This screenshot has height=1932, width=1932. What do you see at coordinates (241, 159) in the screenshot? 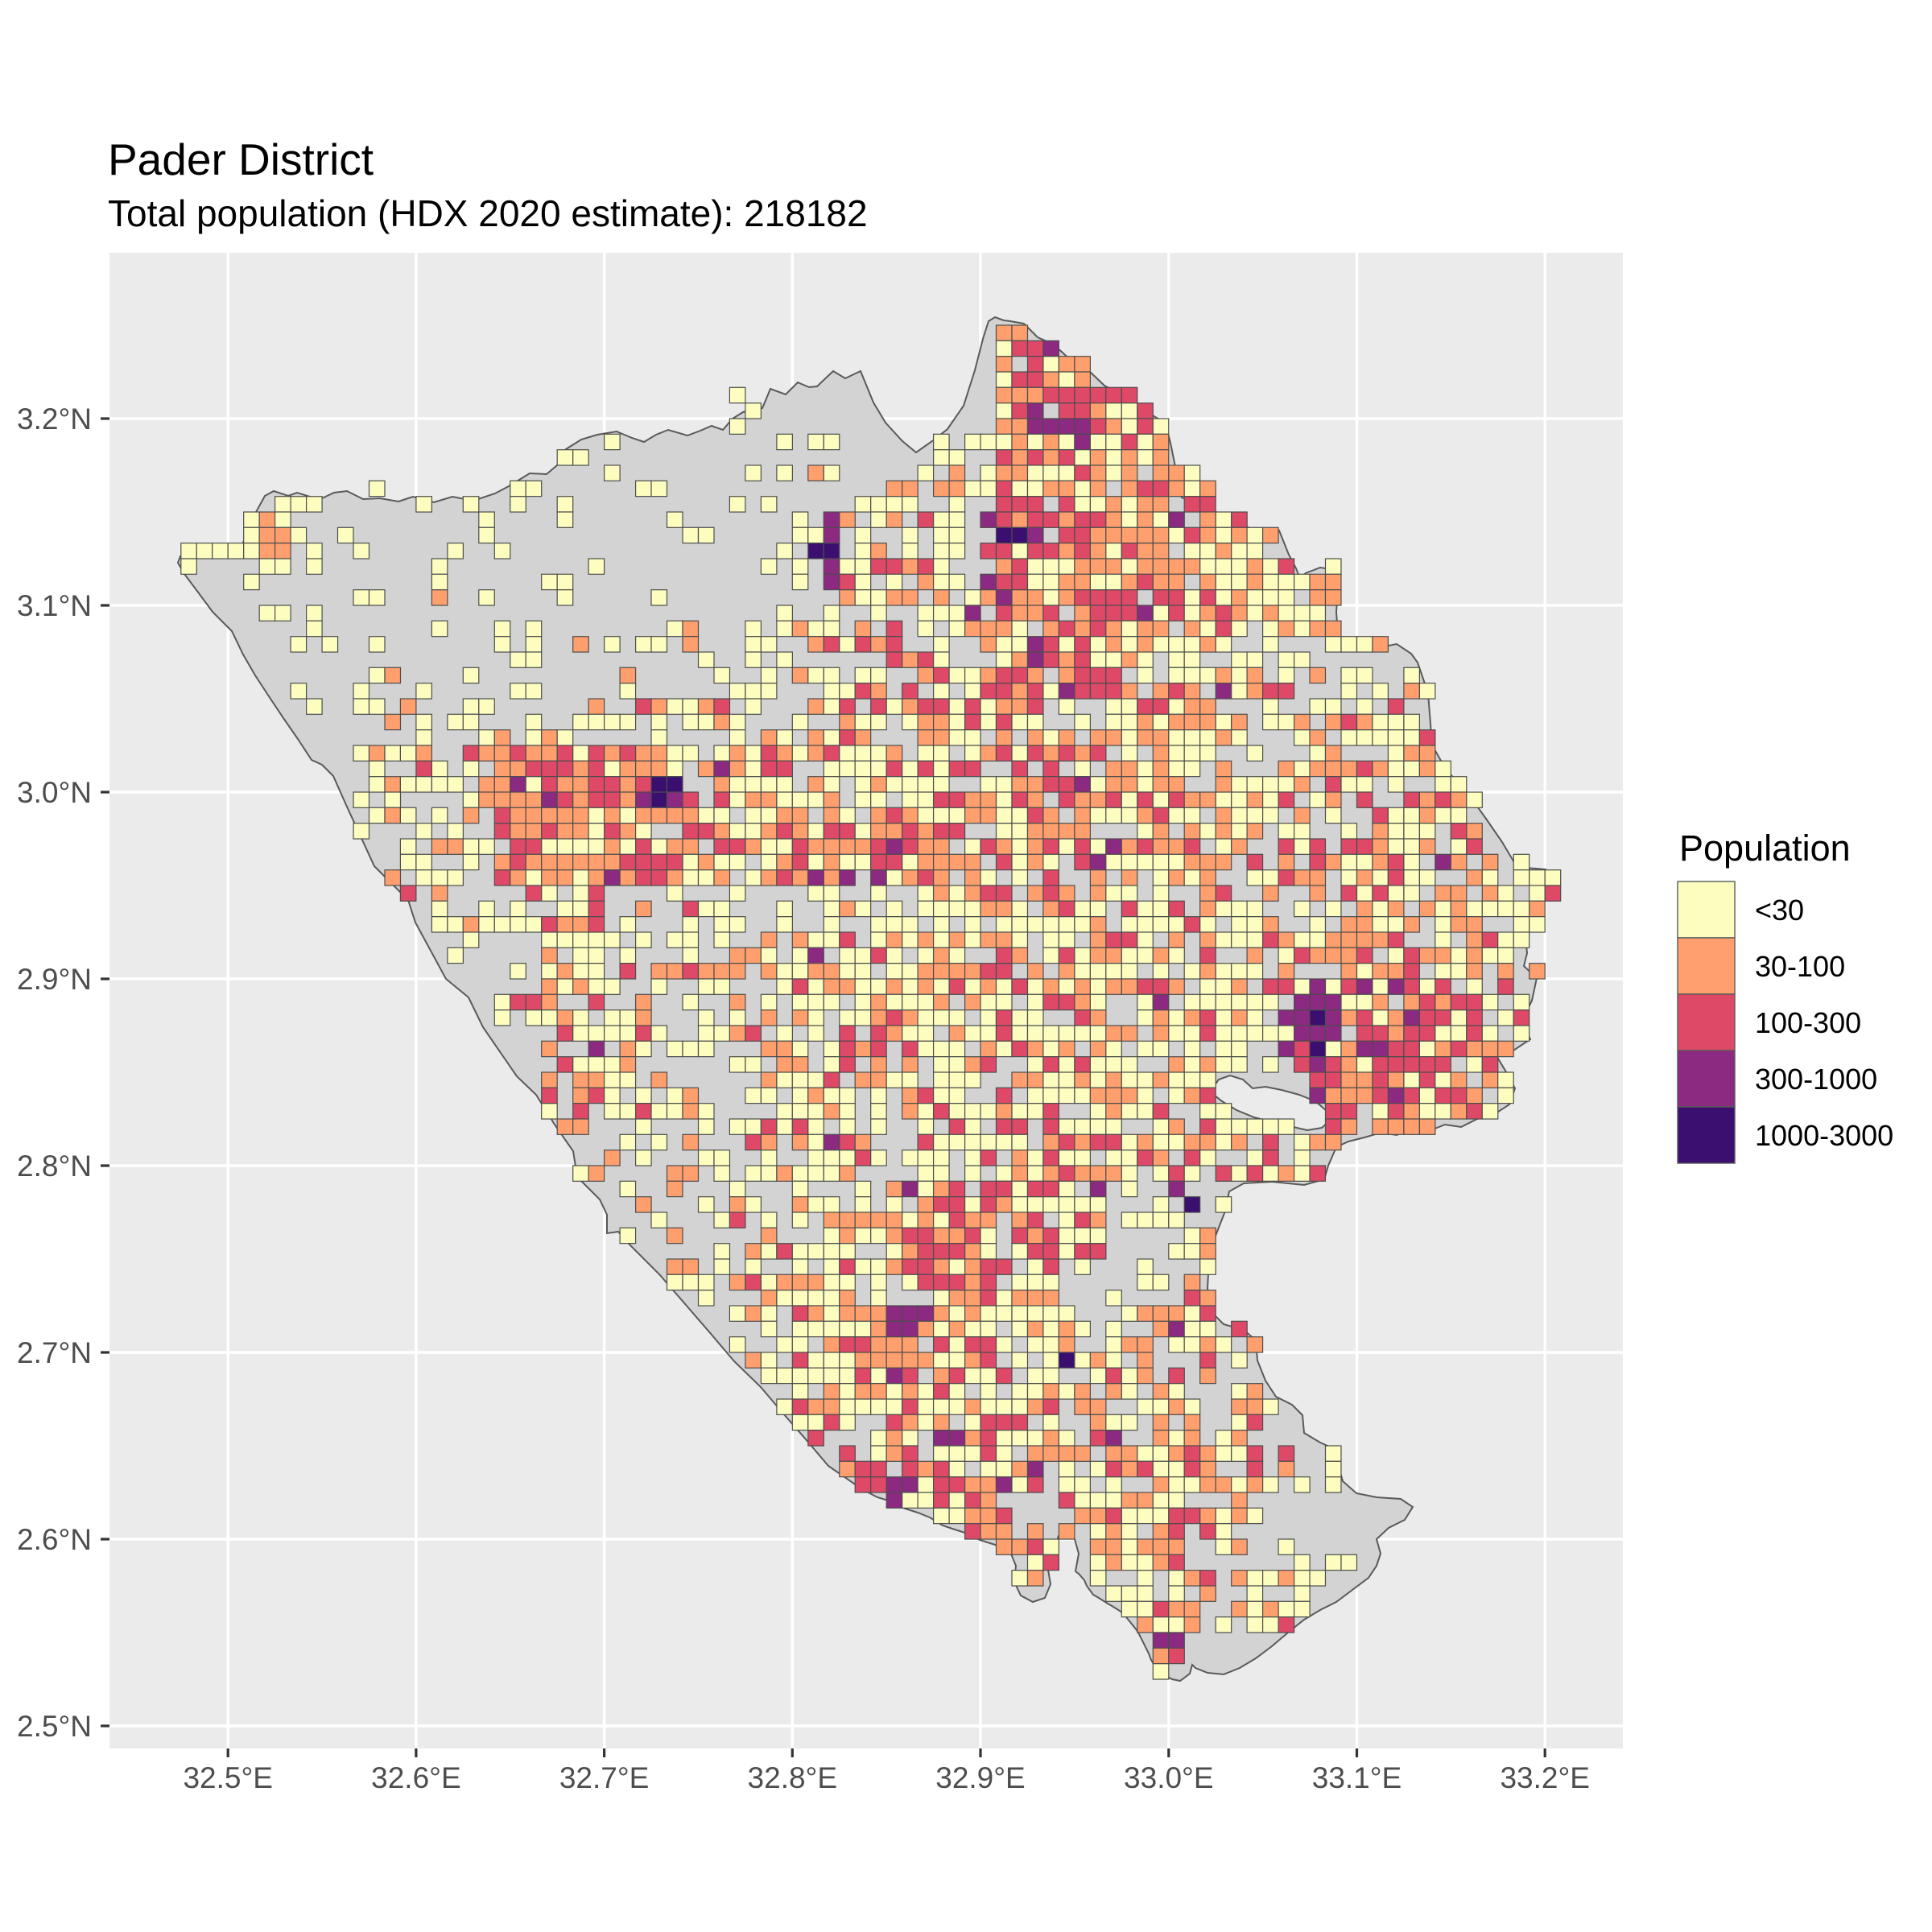
I see `svg-text: Pader District` at bounding box center [241, 159].